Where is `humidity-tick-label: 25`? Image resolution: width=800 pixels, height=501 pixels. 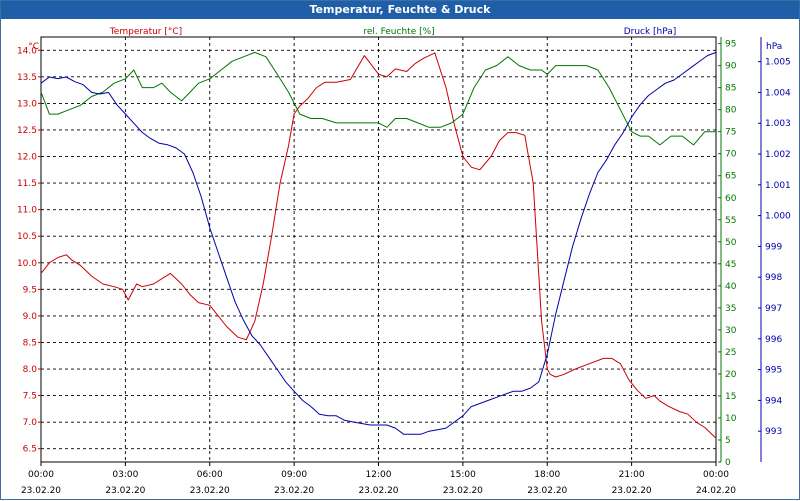
humidity-tick-label: 25 is located at coordinates (730, 353).